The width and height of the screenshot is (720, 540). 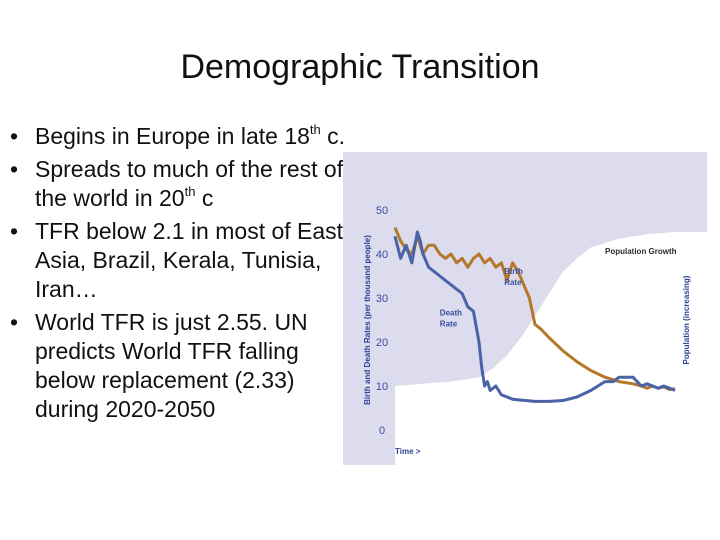 I want to click on y2-axis-label: Population (increasing), so click(x=686, y=319).